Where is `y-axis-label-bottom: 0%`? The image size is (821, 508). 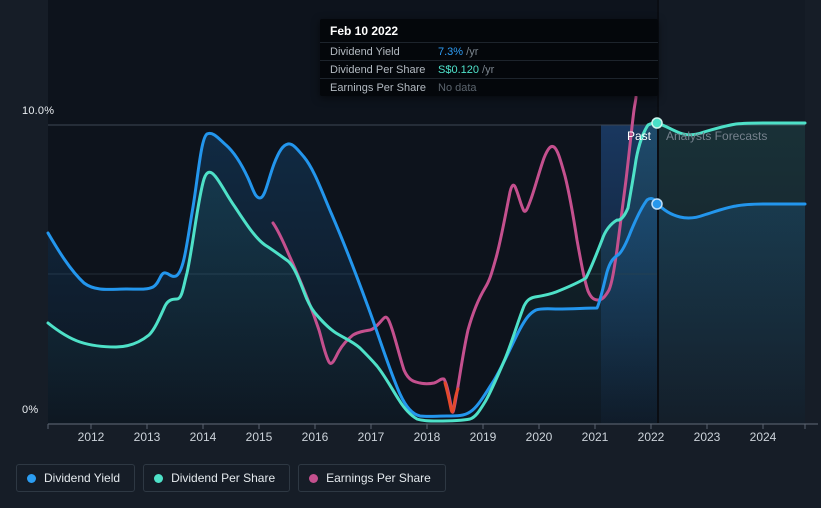
y-axis-label-bottom: 0% is located at coordinates (30, 410).